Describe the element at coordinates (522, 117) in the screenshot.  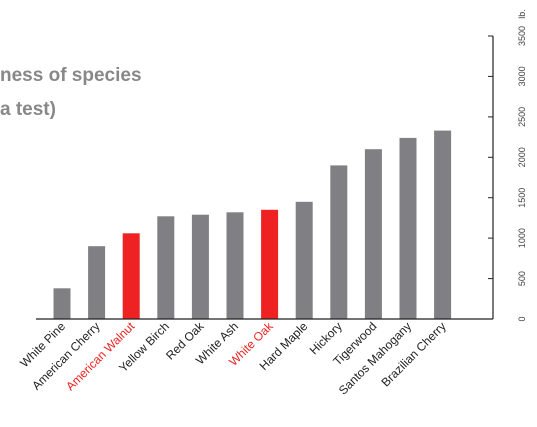
I see `y-tick-label-2500: 2500` at that location.